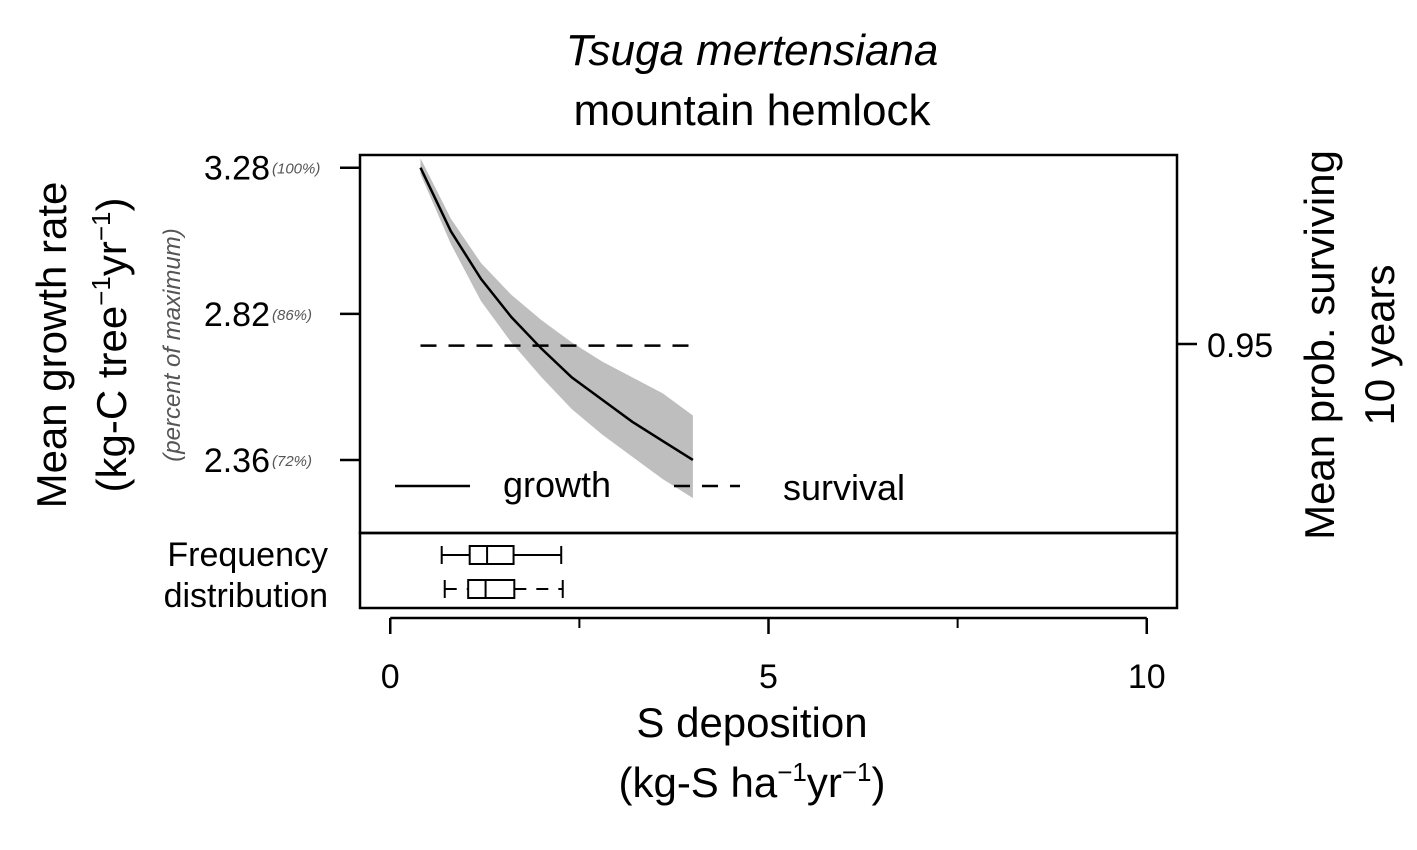 The image size is (1417, 850). I want to click on boxplot-layer, so click(502, 572).